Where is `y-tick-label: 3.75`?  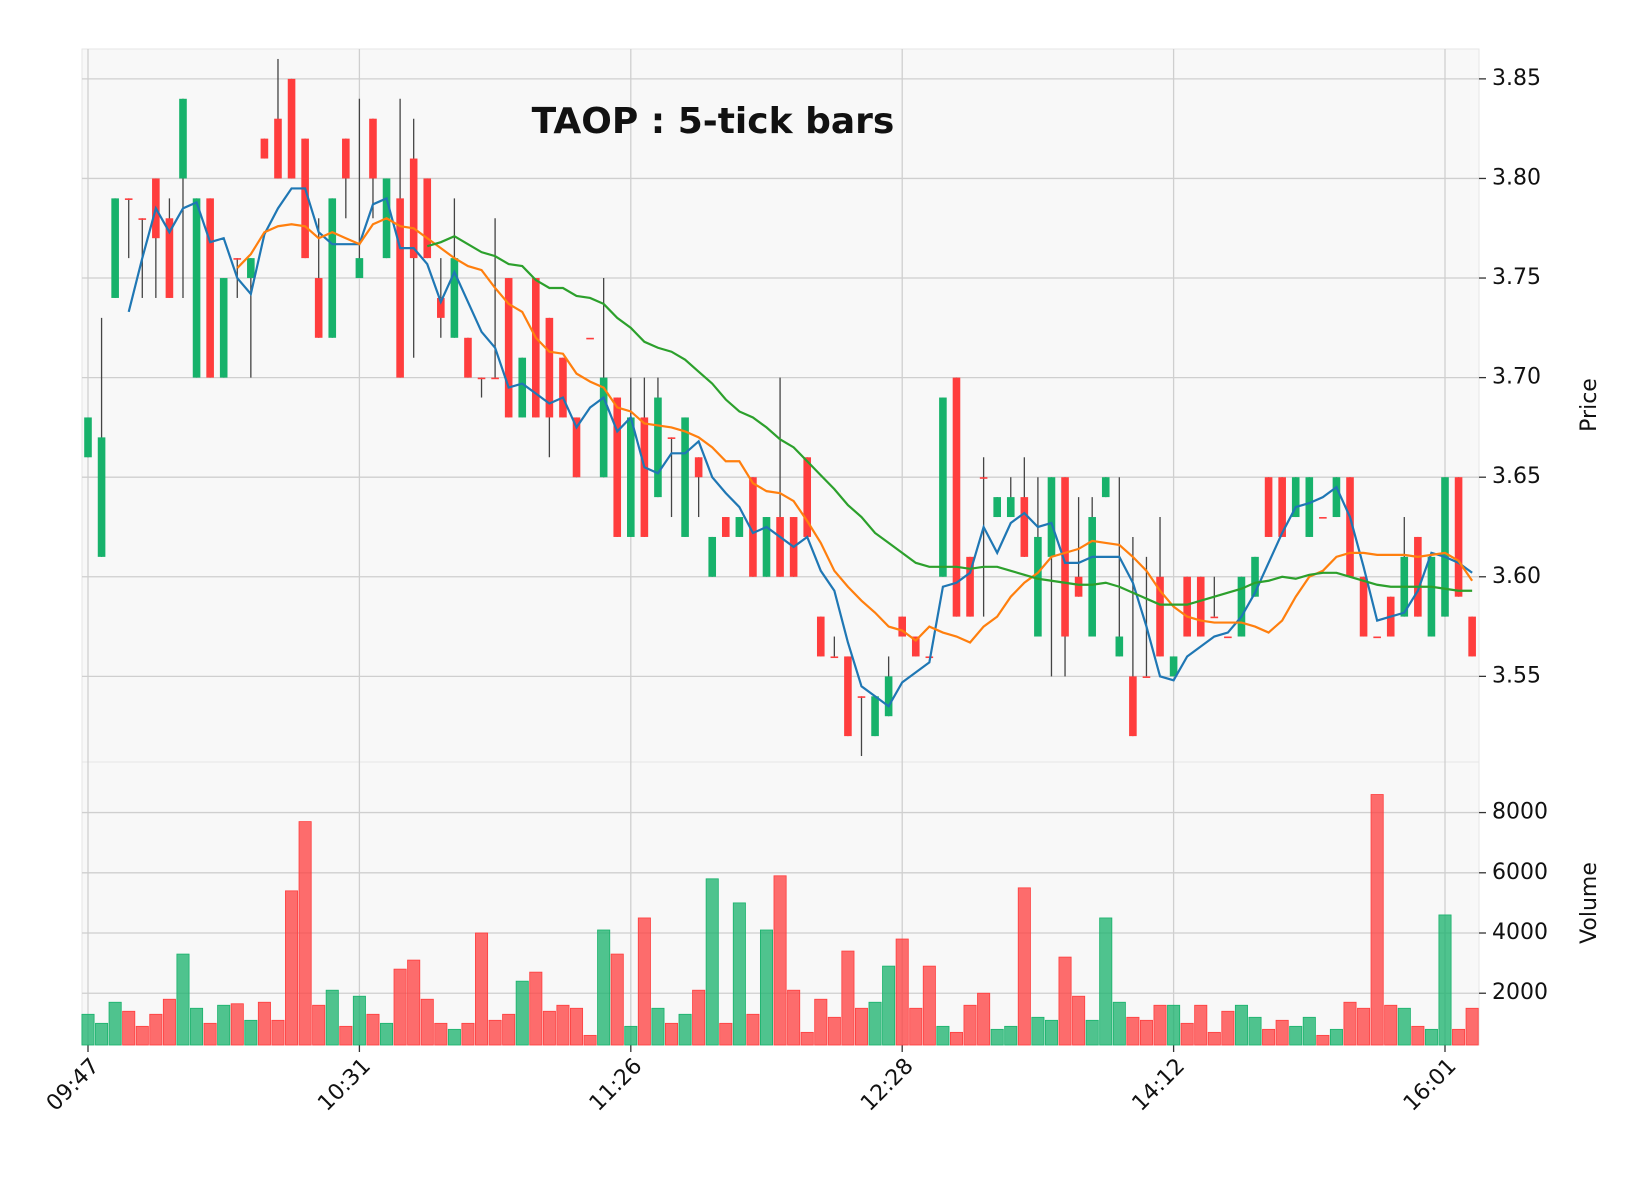
y-tick-label: 3.75 is located at coordinates (1516, 277).